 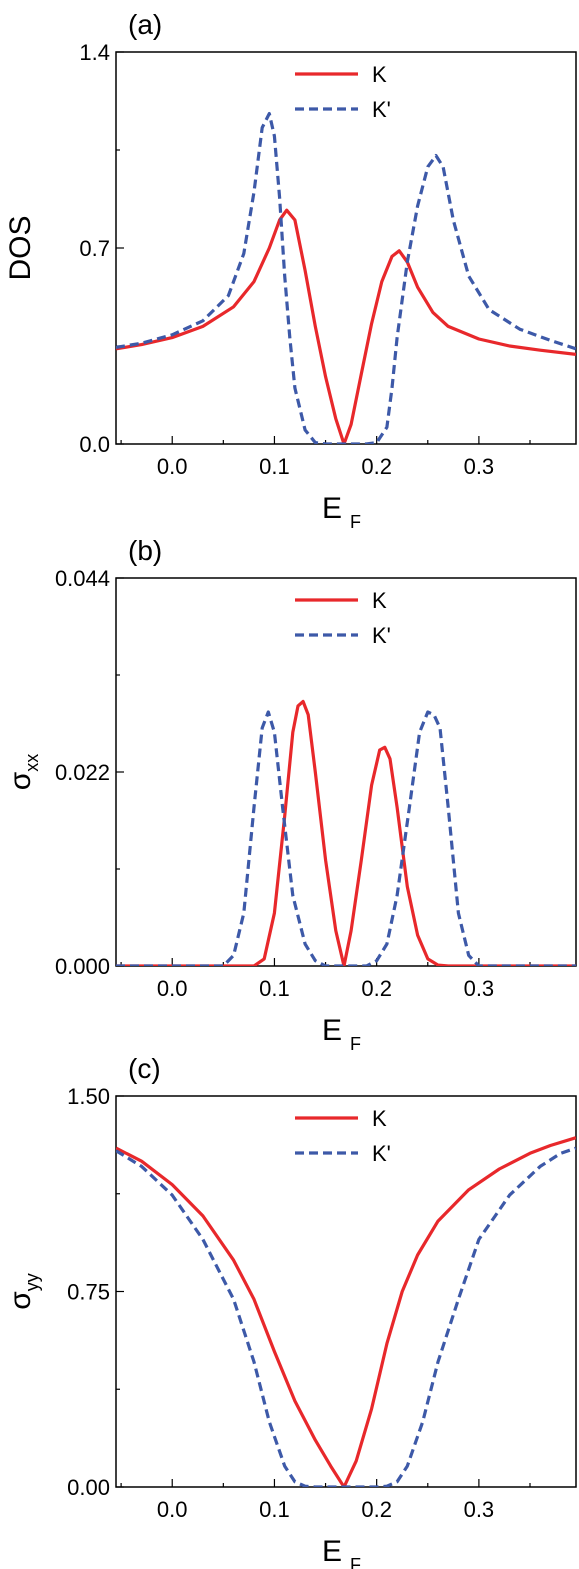 I want to click on y-tick-label: 0.044, so click(x=82, y=578).